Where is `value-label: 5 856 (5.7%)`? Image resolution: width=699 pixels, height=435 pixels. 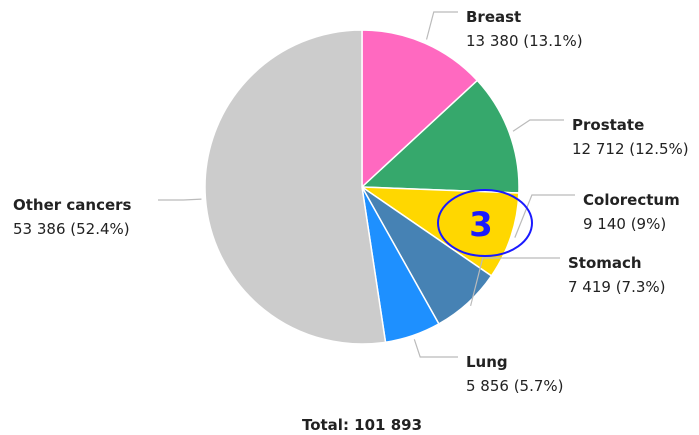
value-label: 5 856 (5.7%) is located at coordinates (515, 386).